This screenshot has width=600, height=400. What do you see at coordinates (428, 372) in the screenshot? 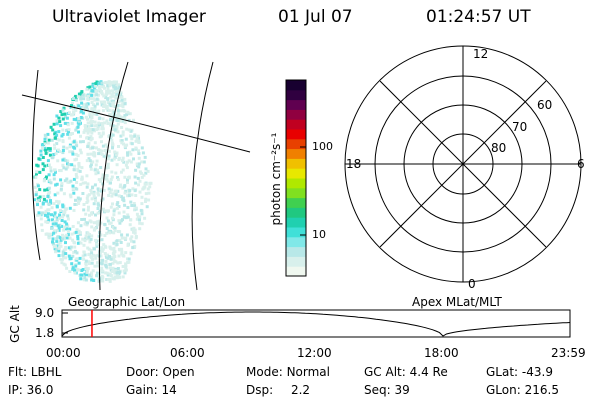
I see `gc-alt-value: 4.4 Re` at bounding box center [428, 372].